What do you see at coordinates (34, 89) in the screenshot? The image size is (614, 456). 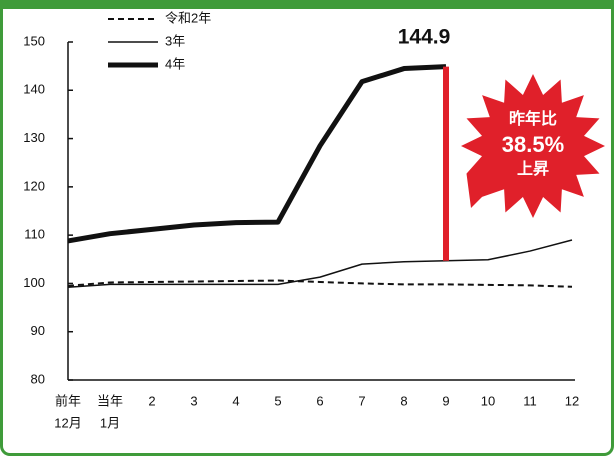 I see `y-tick-label: 140` at bounding box center [34, 89].